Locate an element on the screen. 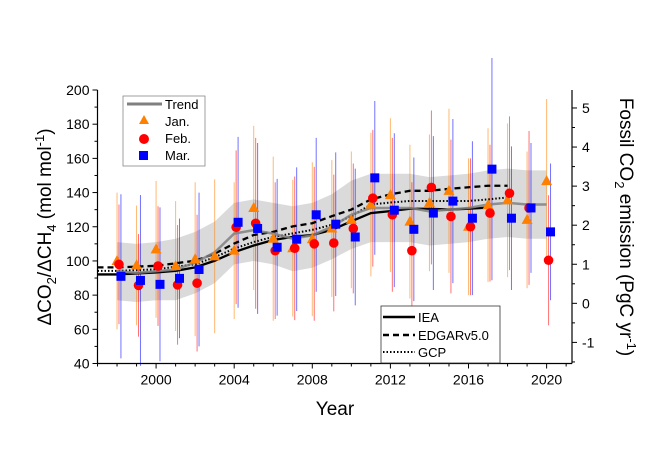  y2-tick-label: 0 is located at coordinates (586, 303).